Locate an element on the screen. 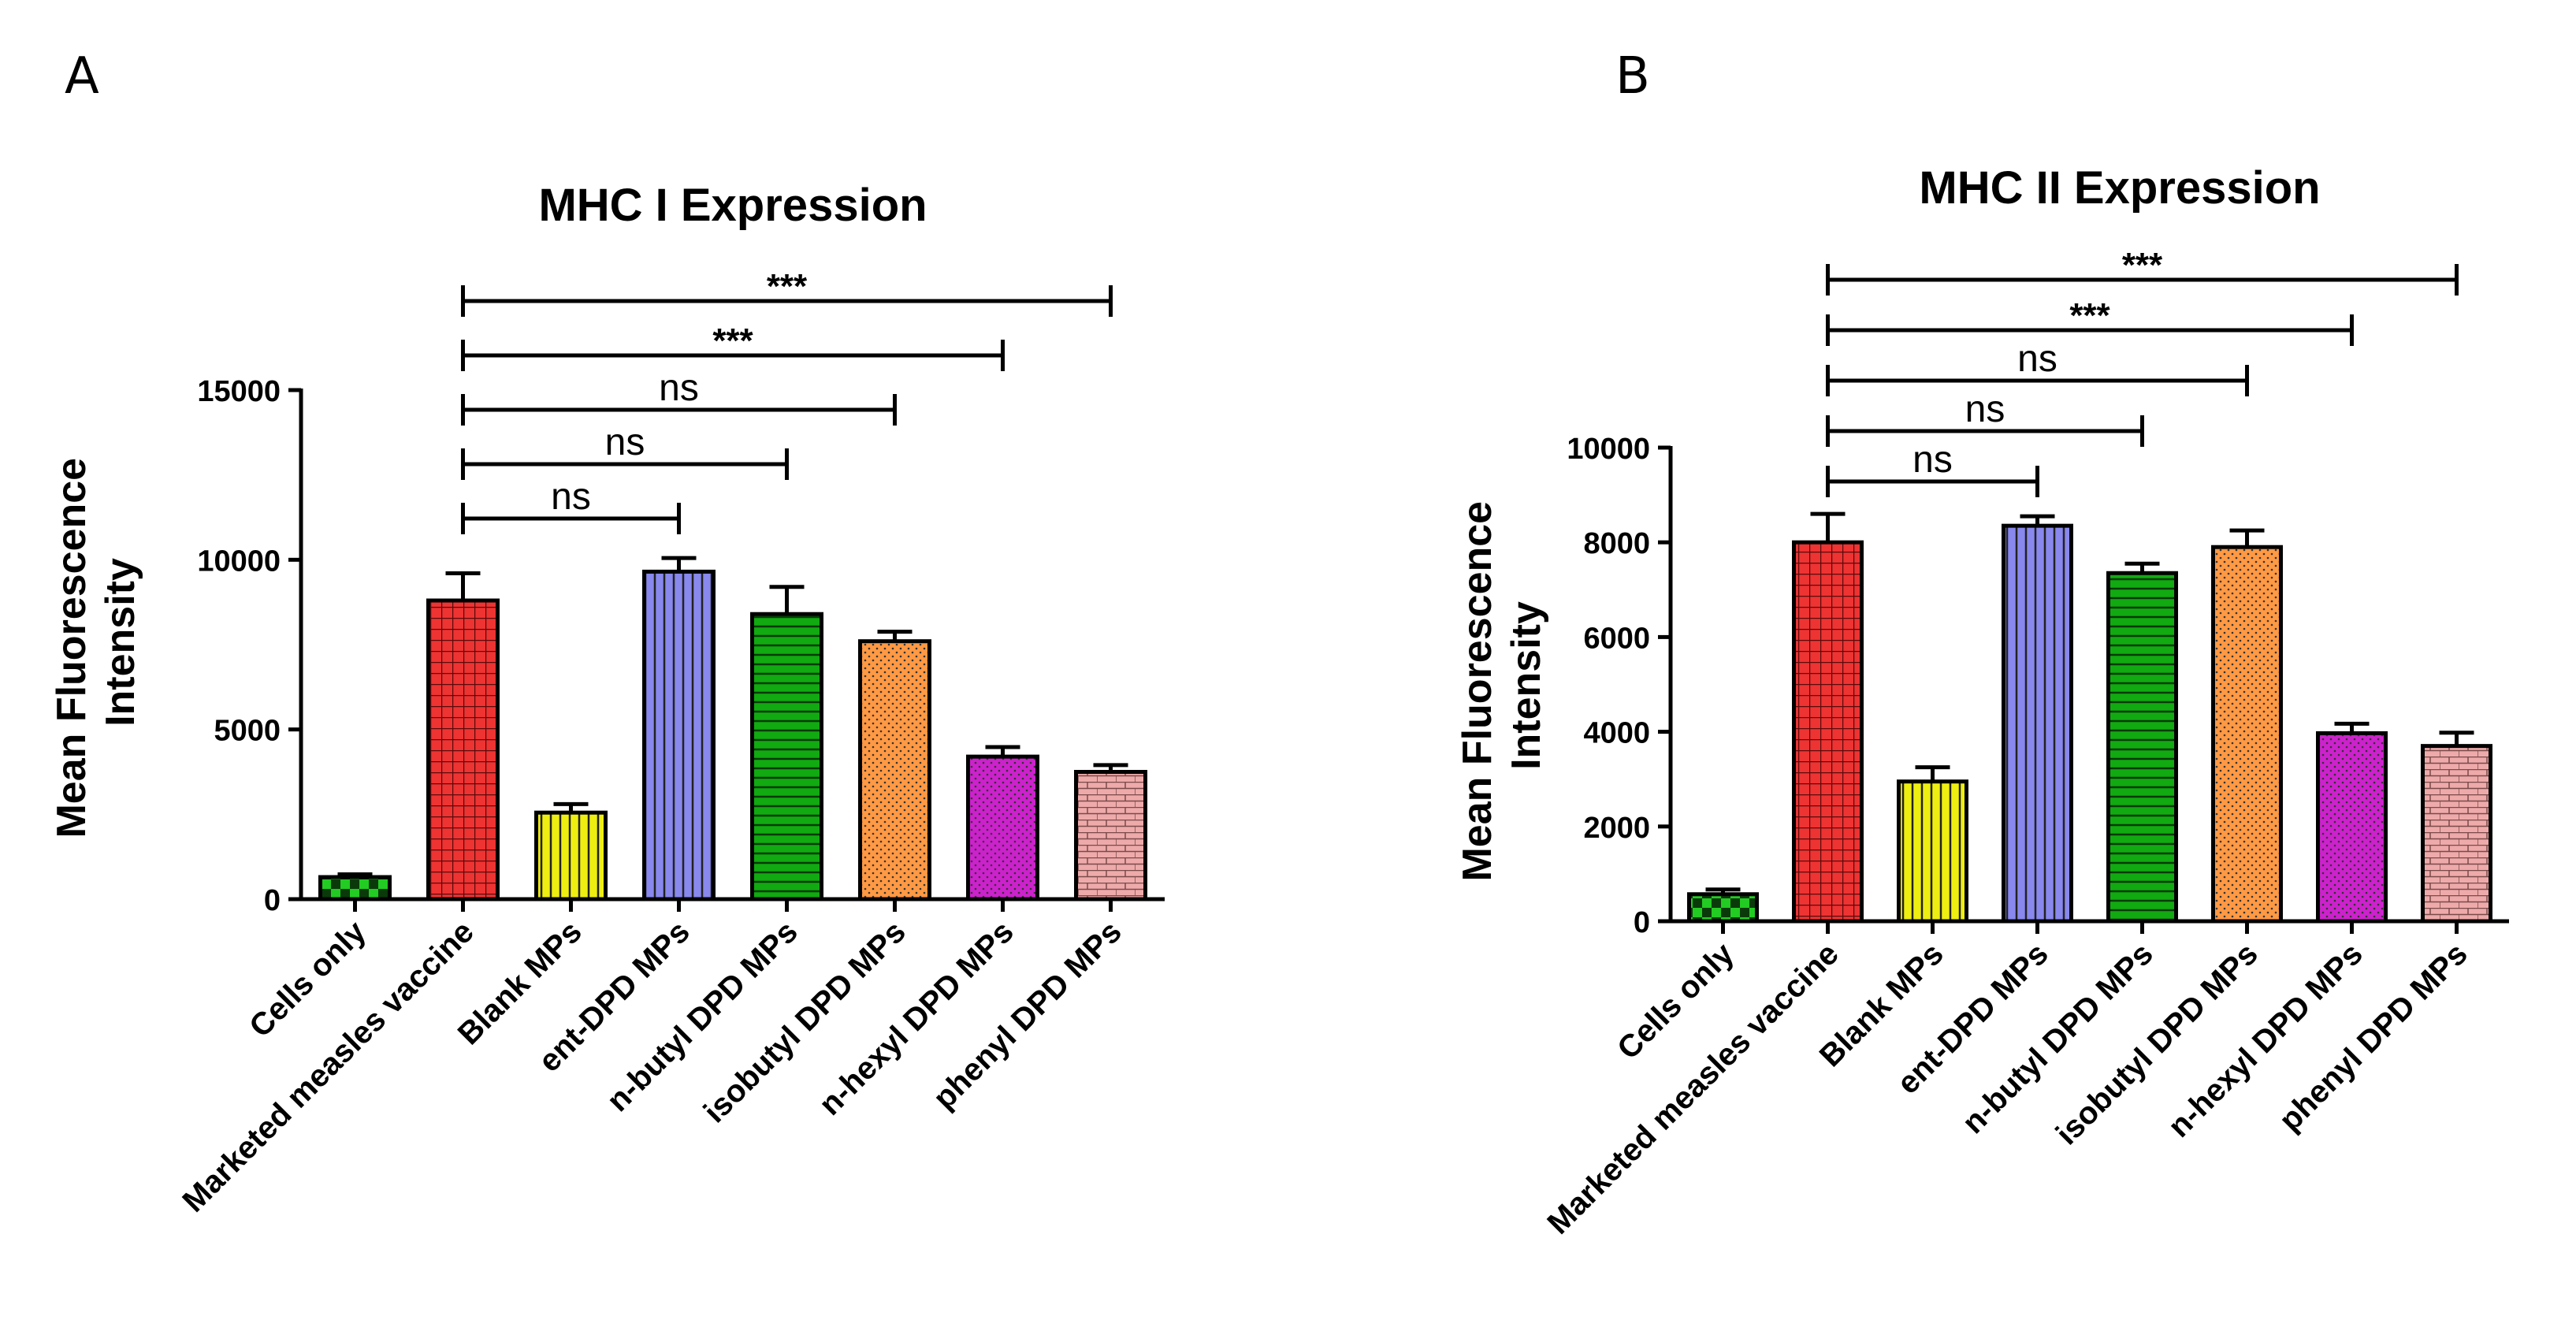  panel-letter: B is located at coordinates (1632, 76).